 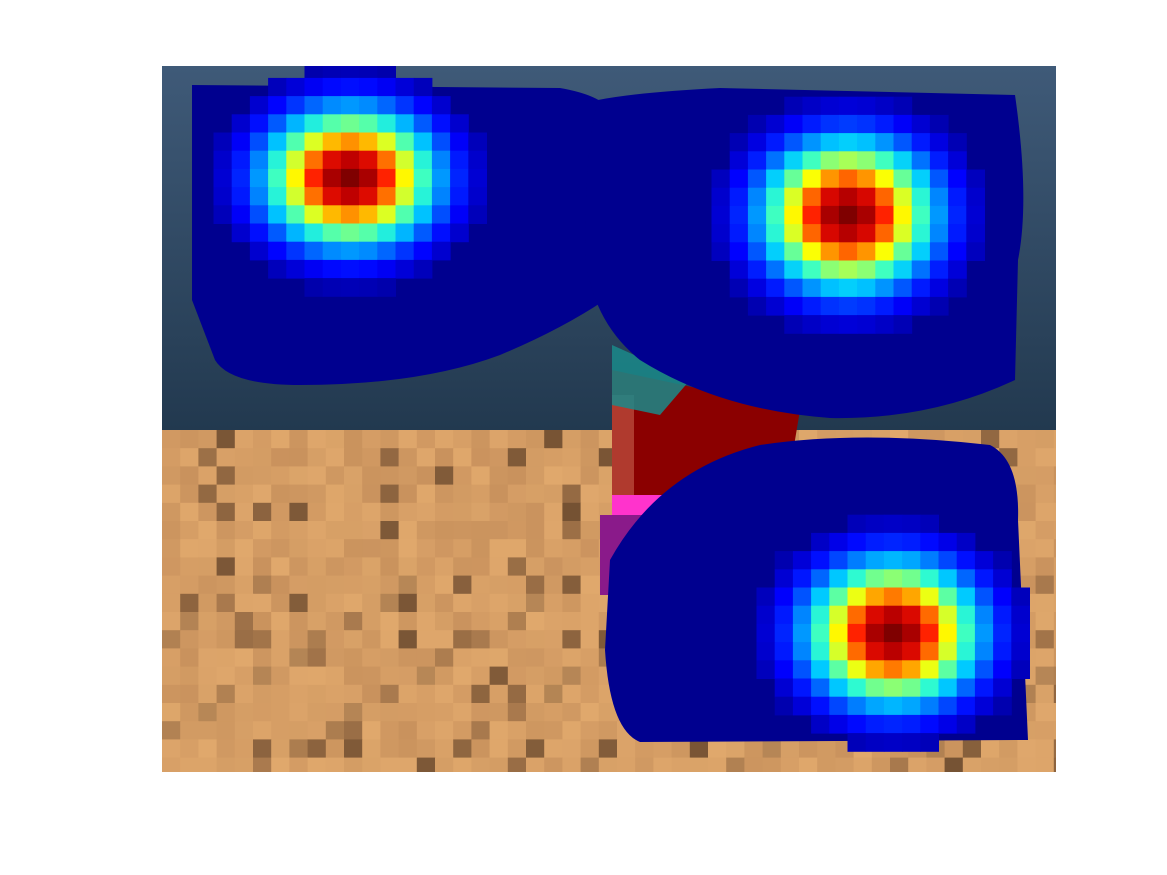 I want to click on heatmap-blob-bottom-right, so click(x=817, y=594).